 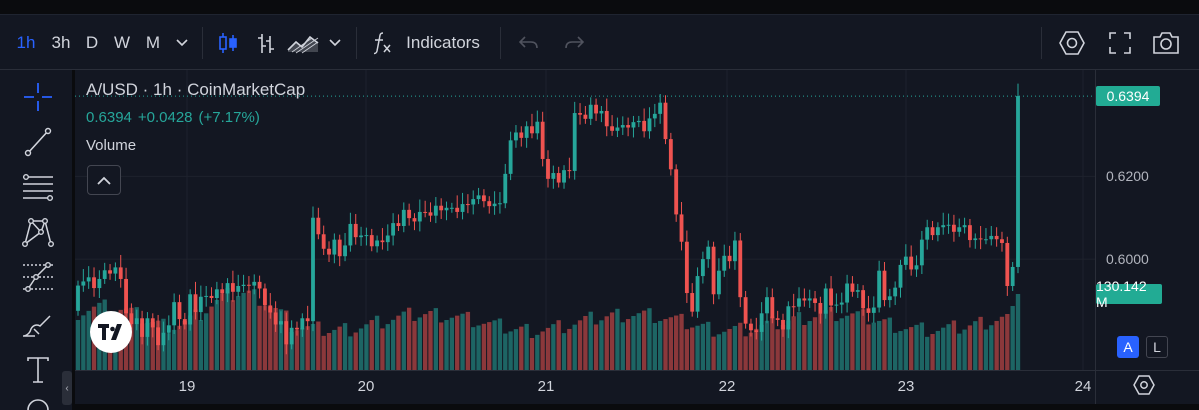 What do you see at coordinates (165, 117) in the screenshot?
I see `change-value: +0.0428` at bounding box center [165, 117].